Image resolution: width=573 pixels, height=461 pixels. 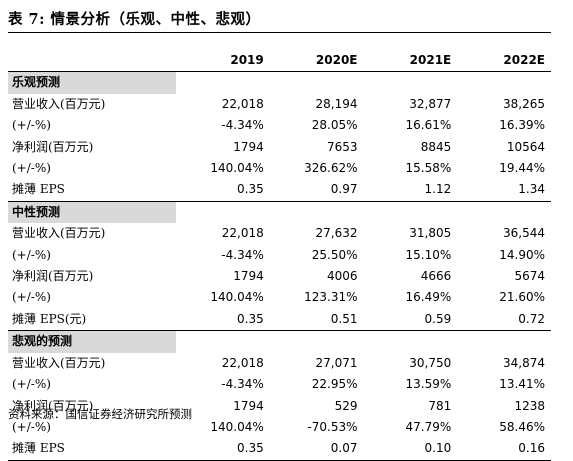 What do you see at coordinates (504, 190) in the screenshot?
I see `value-cell: 1.34` at bounding box center [504, 190].